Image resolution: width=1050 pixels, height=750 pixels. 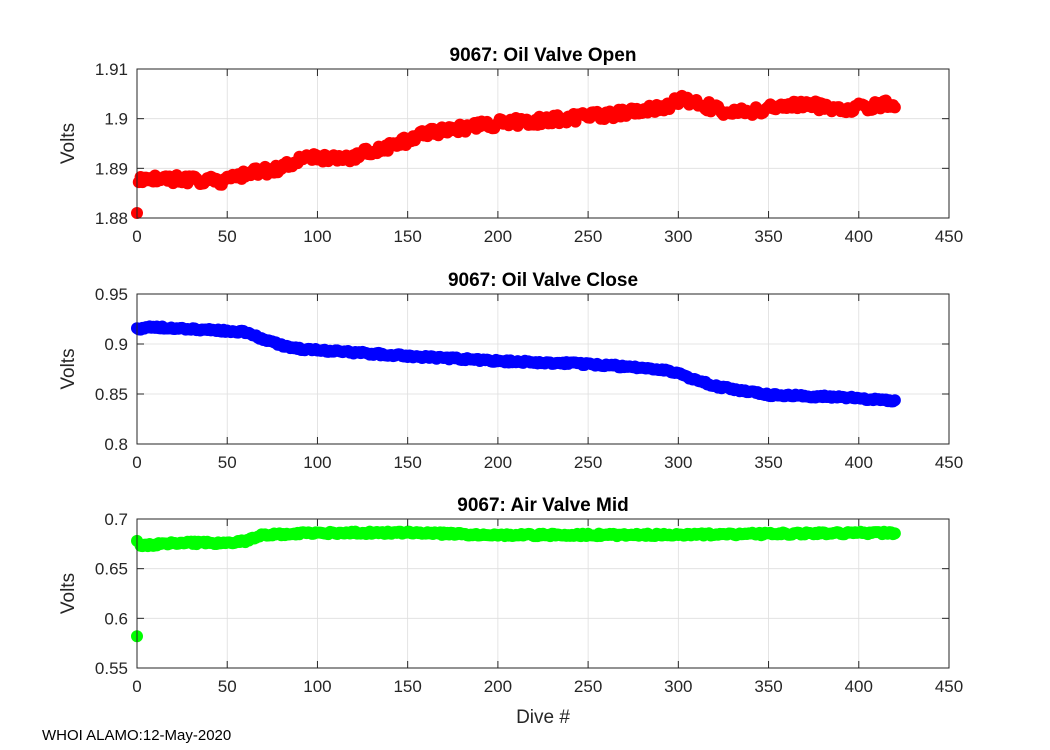 What do you see at coordinates (317, 462) in the screenshot?
I see `oil-valve-close-xtick-label: 100` at bounding box center [317, 462].